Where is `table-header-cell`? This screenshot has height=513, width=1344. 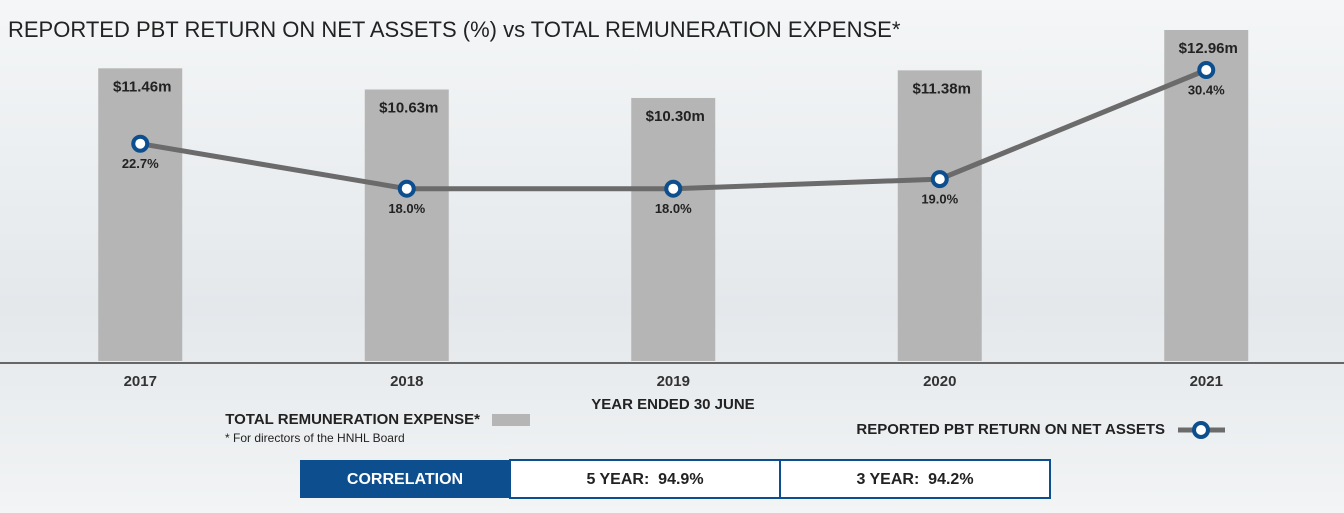
table-header-cell is located at coordinates (405, 479).